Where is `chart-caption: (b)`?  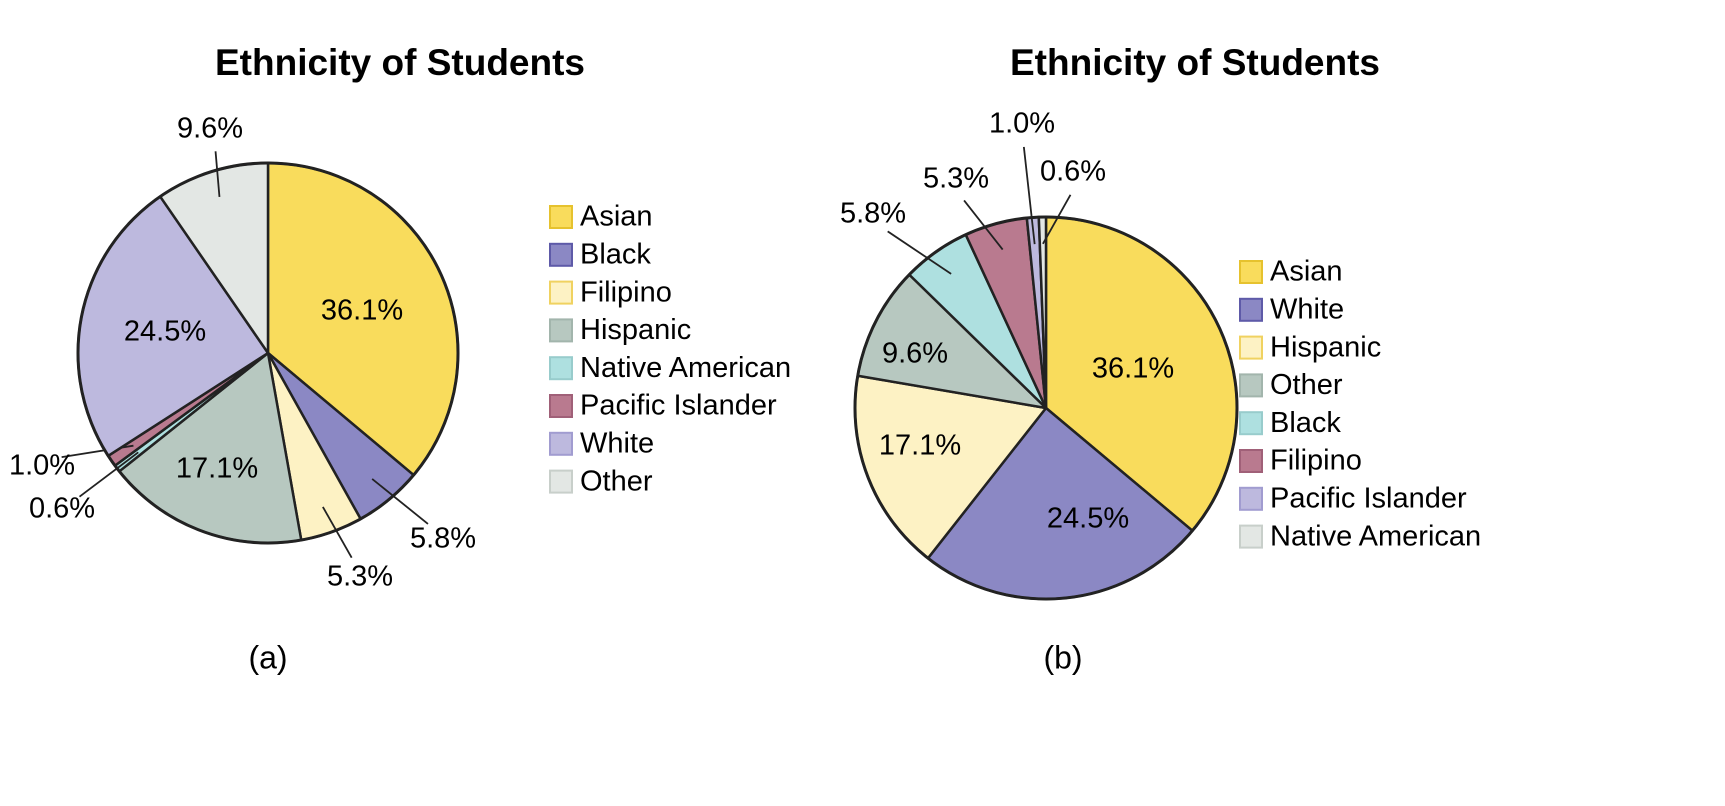
chart-caption: (b) is located at coordinates (1062, 657).